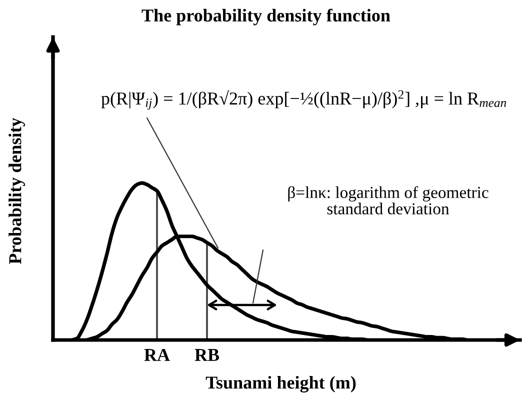 This screenshot has width=522, height=400. Describe the element at coordinates (303, 100) in the screenshot. I see `text: p(R|Ψ$_{ij}$) = 1/(βR√2π) exp[−½((lnR−μ)/β)$^{2}$] ,μ = ln R$_{mean}$` at that location.